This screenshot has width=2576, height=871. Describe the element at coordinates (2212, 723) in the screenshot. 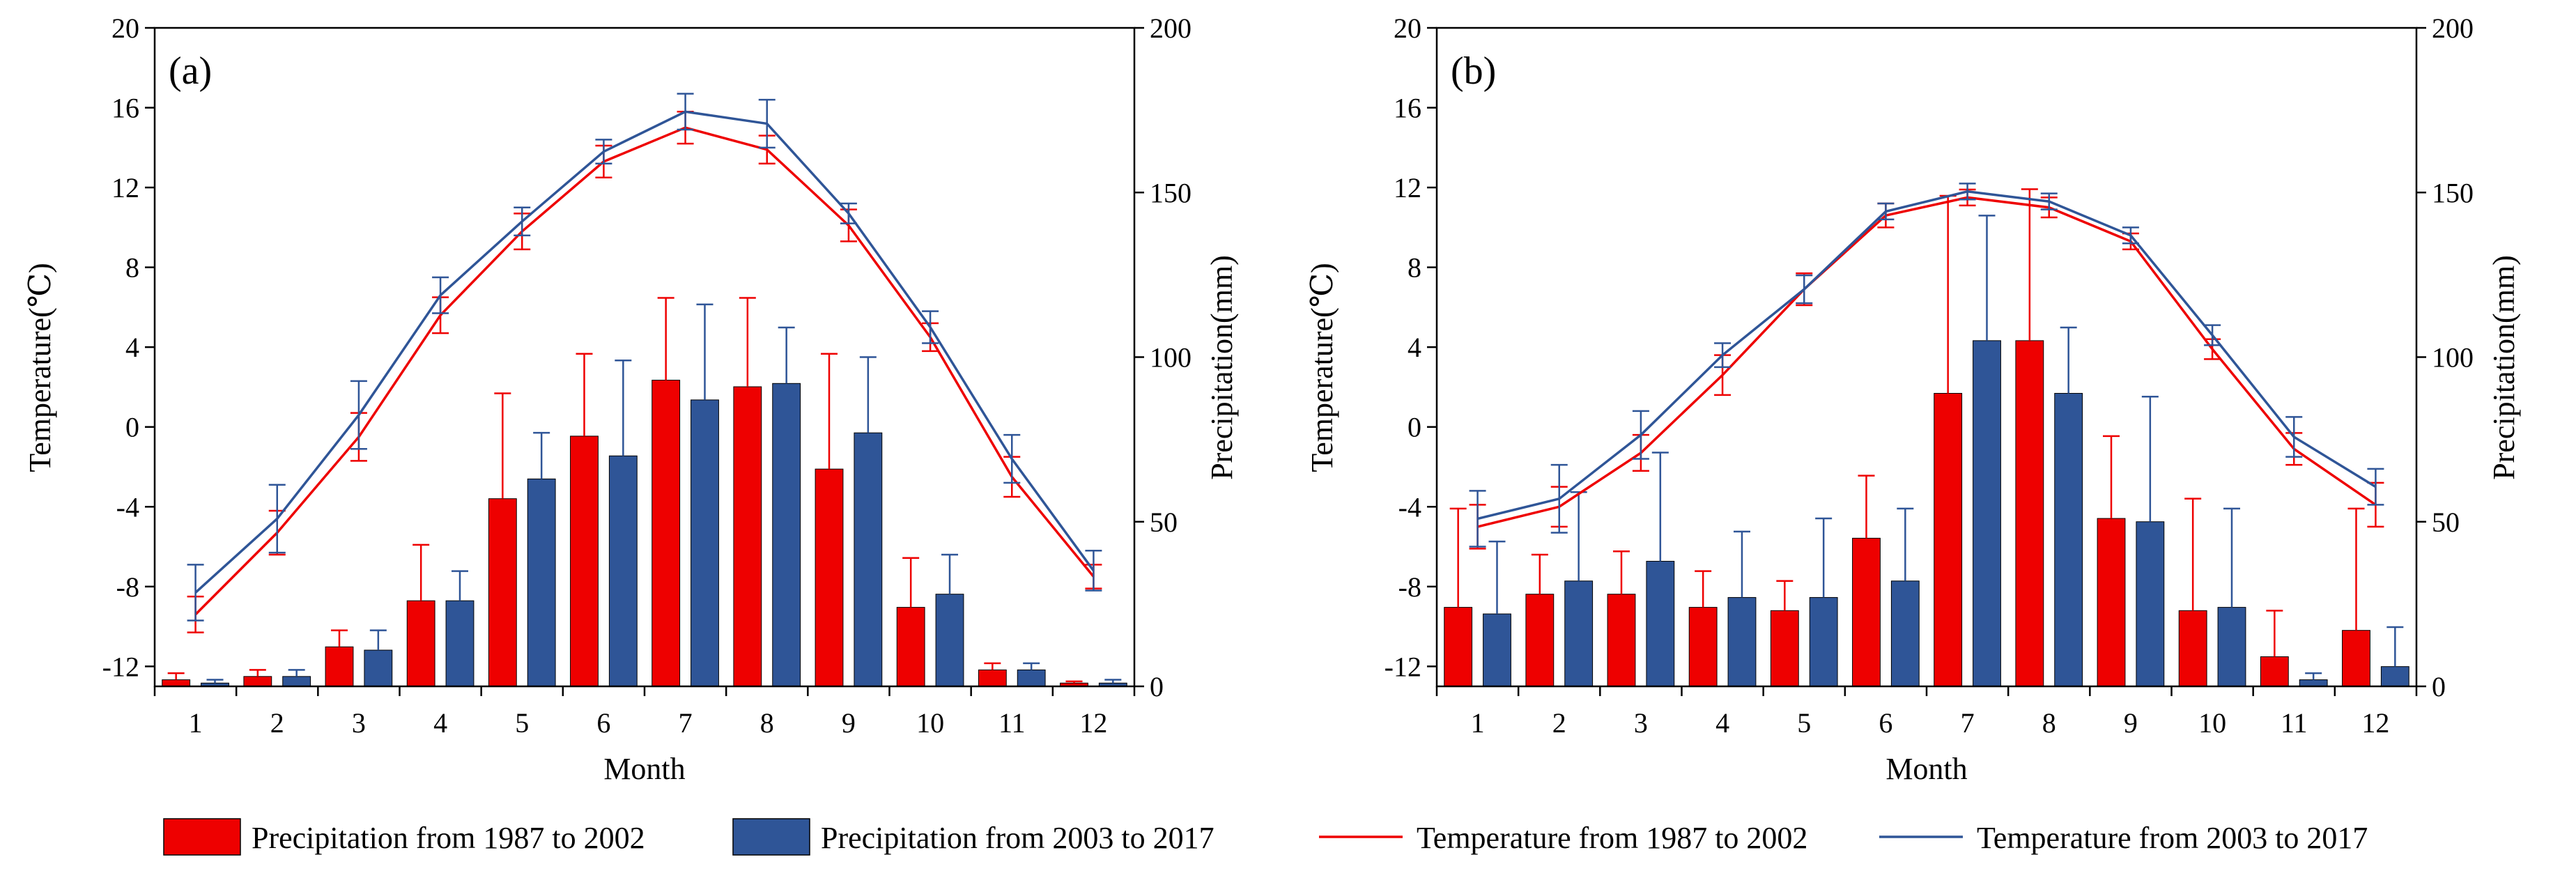

I see `x-axis-tick-label: 10` at that location.